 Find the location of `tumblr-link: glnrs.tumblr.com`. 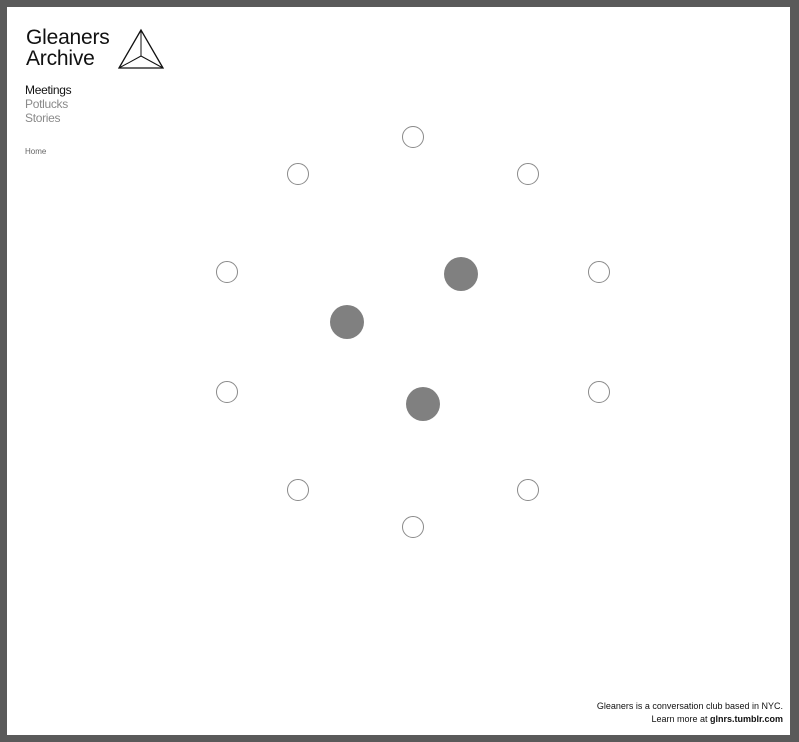

tumblr-link: glnrs.tumblr.com is located at coordinates (746, 719).